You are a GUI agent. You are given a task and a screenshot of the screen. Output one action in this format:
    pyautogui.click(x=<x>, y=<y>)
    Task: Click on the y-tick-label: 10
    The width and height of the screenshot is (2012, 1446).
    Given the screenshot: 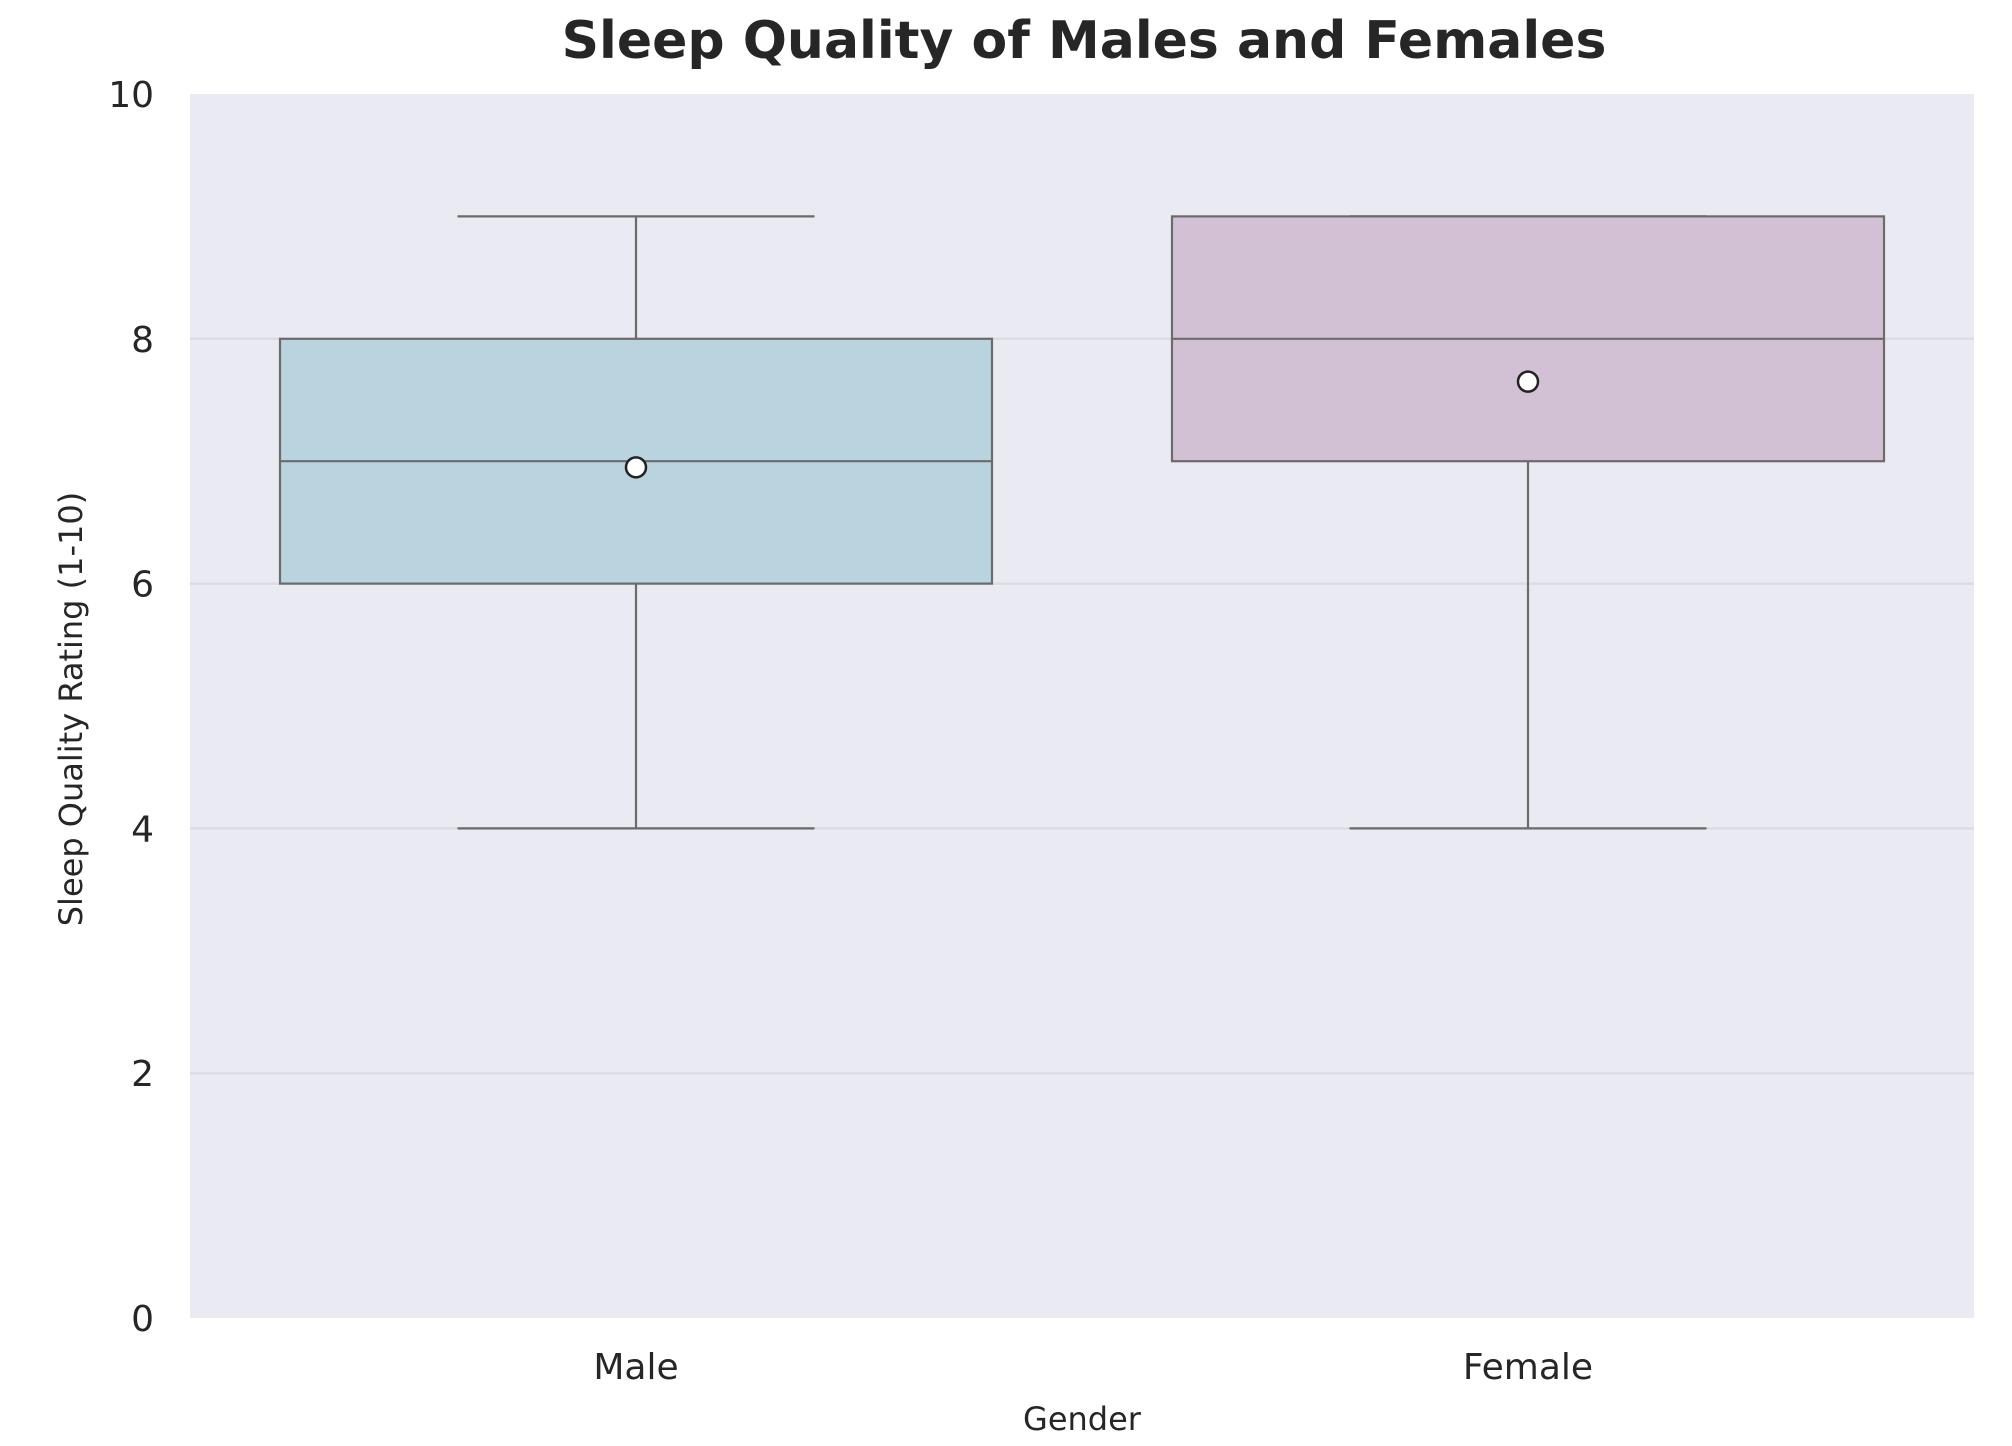 What is the action you would take?
    pyautogui.click(x=131, y=95)
    